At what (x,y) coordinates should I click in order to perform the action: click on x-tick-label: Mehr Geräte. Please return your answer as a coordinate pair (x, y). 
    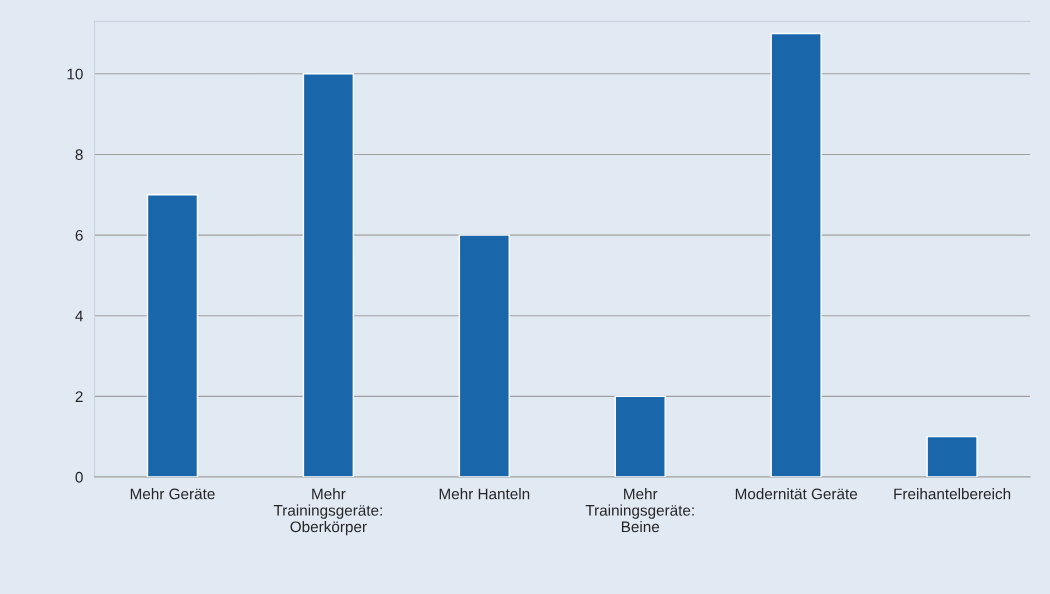
    Looking at the image, I should click on (172, 494).